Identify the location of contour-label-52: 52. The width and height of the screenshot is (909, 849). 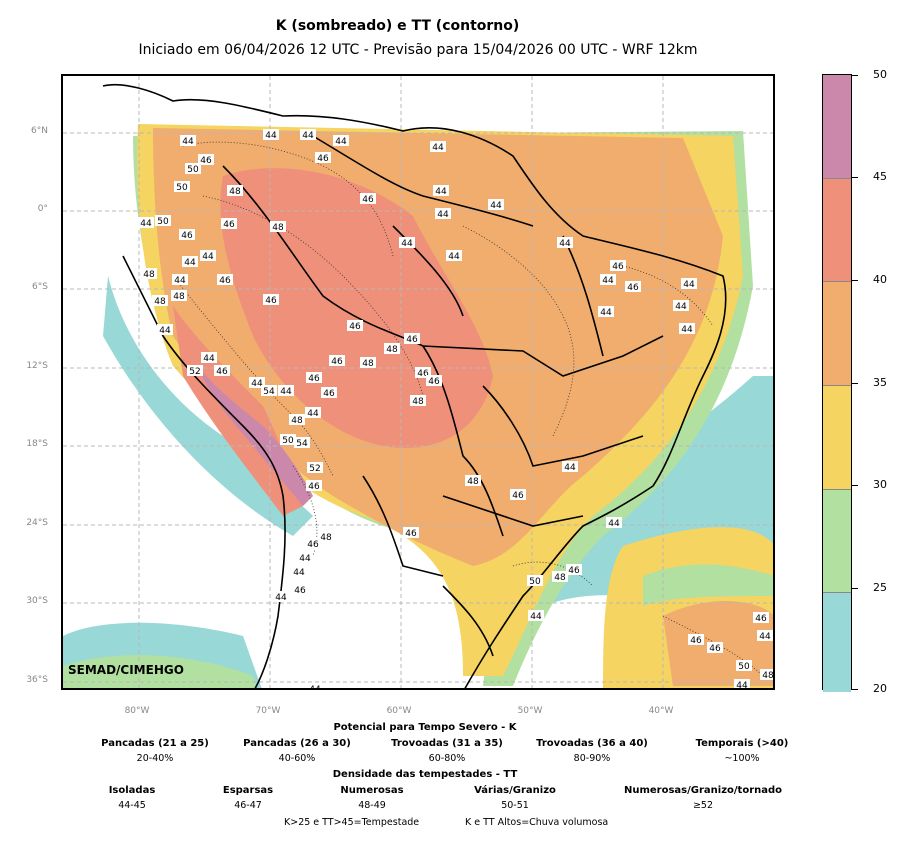
(194, 372).